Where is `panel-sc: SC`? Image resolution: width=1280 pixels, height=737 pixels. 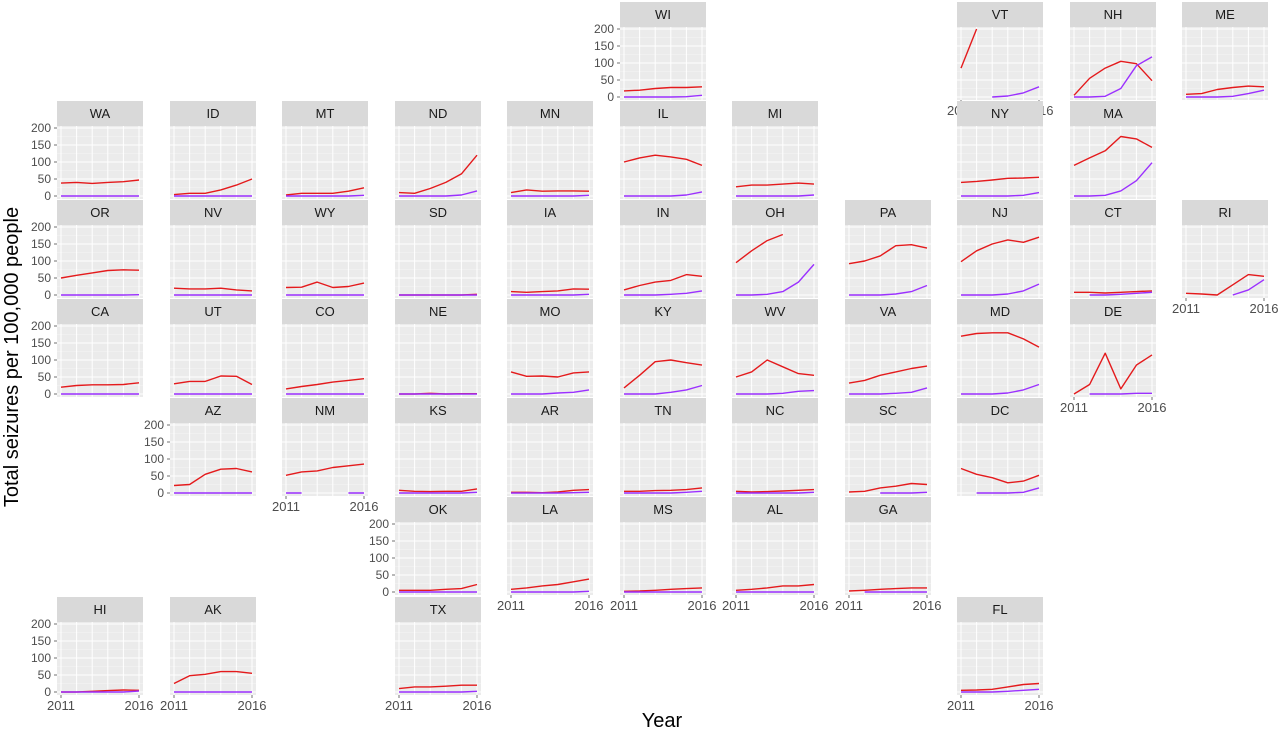
panel-sc: SC is located at coordinates (888, 447).